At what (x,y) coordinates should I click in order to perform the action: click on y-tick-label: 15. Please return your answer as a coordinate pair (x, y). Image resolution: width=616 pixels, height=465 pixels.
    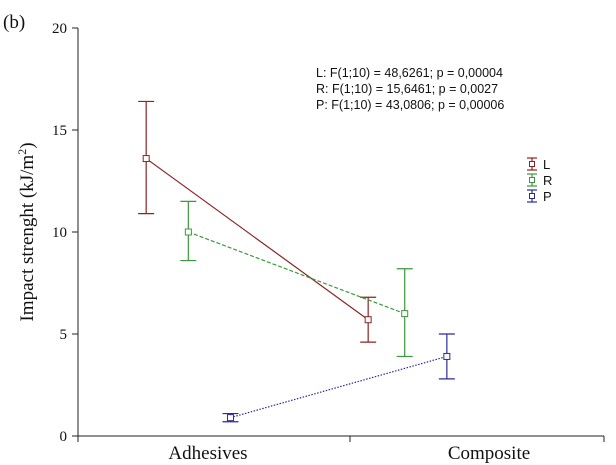
    Looking at the image, I should click on (59, 131).